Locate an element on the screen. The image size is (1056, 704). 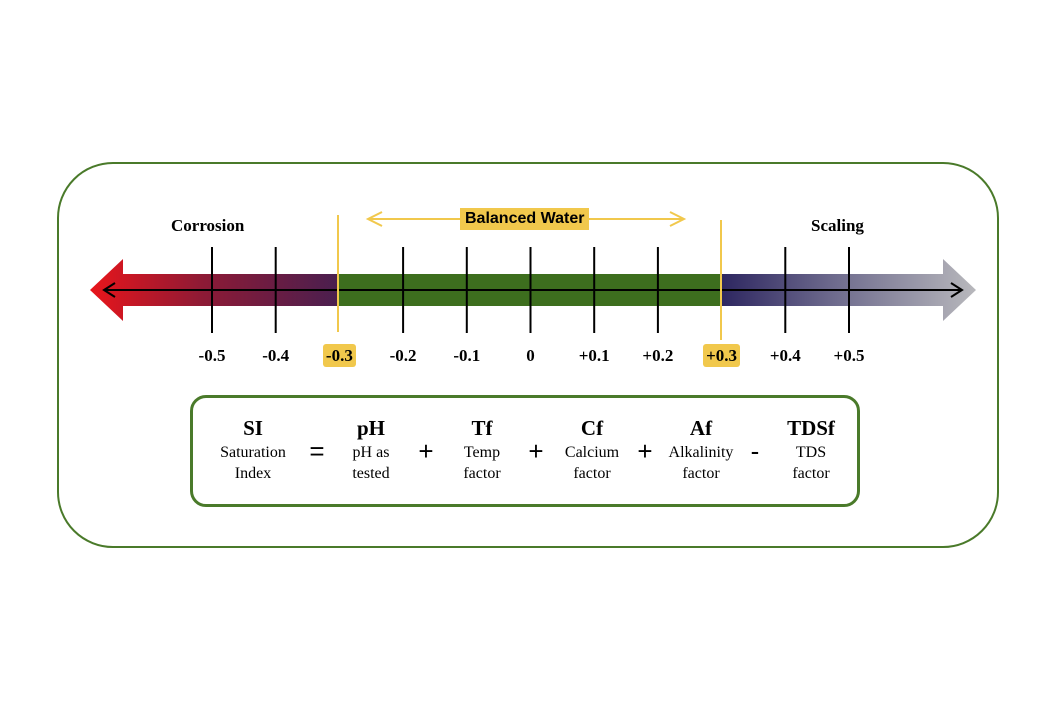
tick-label-text: +0.4 is located at coordinates (785, 355).